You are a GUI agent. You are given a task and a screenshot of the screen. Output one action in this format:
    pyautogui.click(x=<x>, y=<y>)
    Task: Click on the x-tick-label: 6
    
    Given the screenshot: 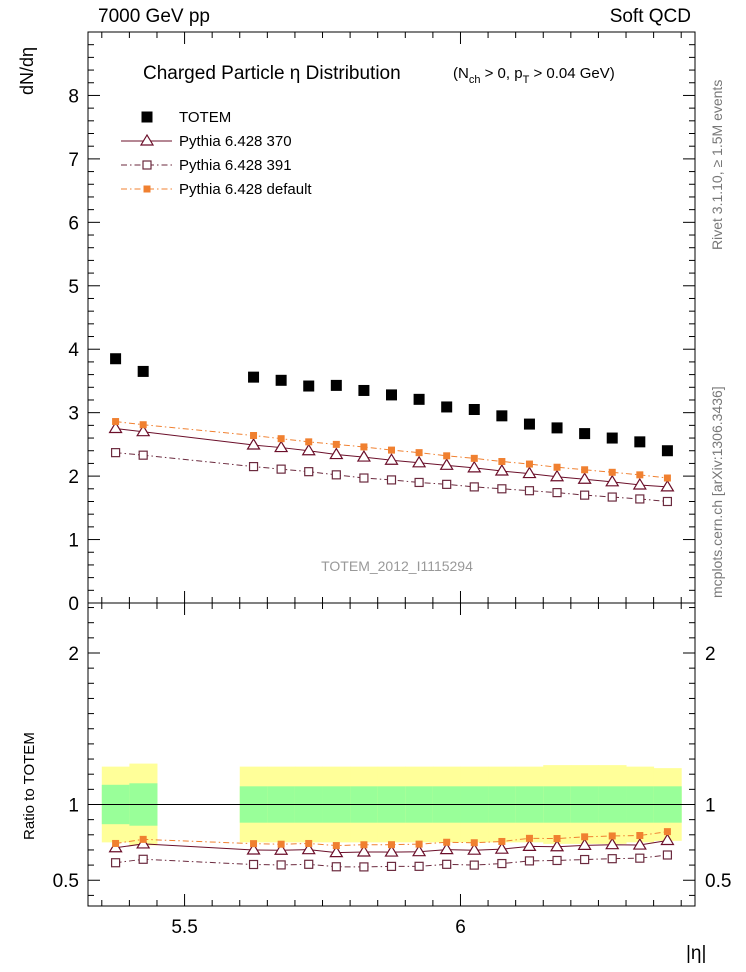 What is the action you would take?
    pyautogui.click(x=460, y=927)
    